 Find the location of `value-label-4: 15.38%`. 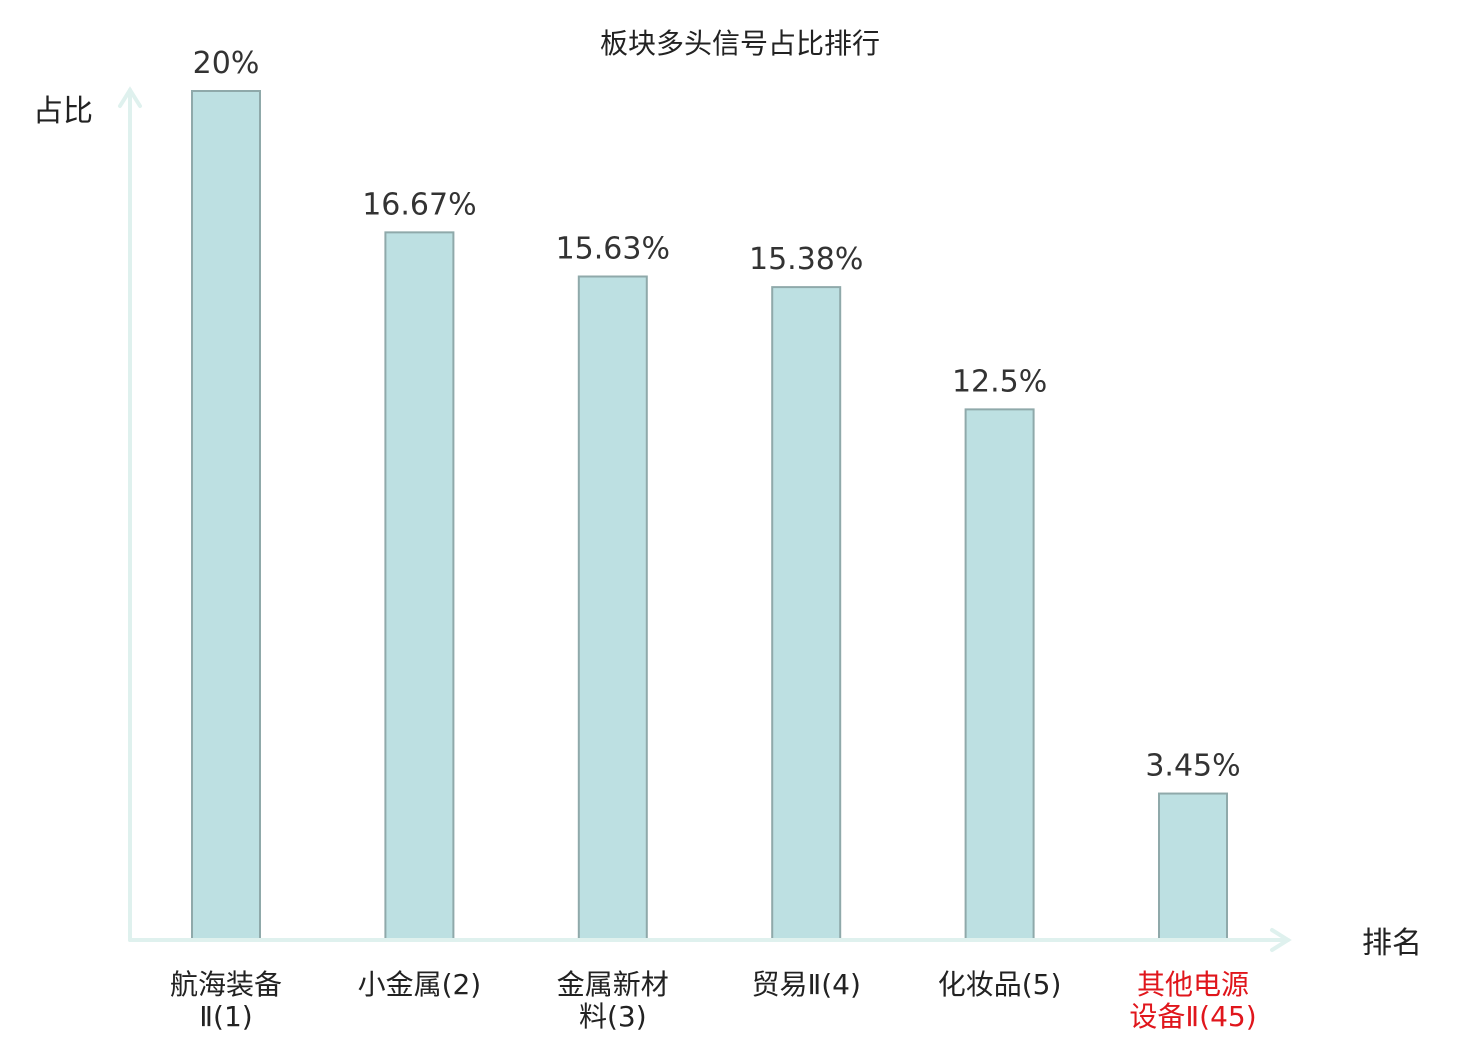

value-label-4: 15.38% is located at coordinates (806, 259).